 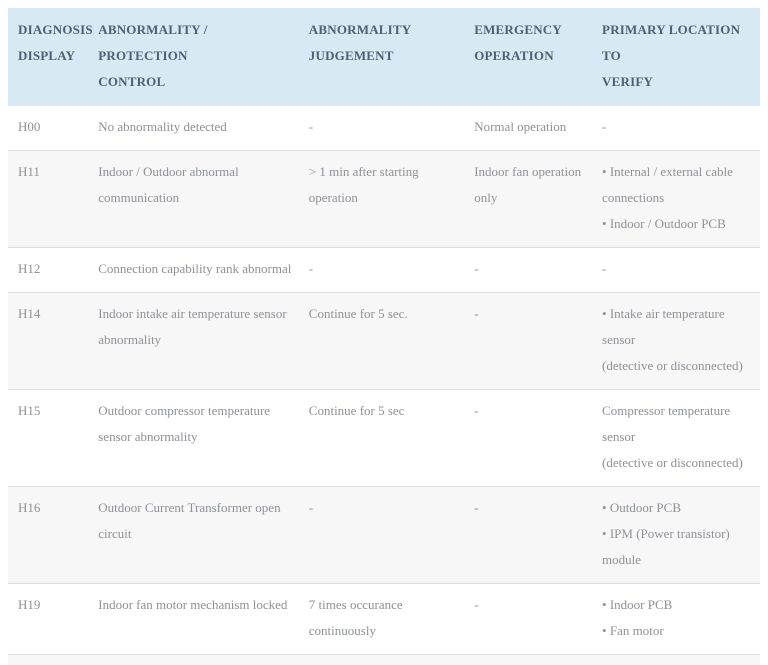 I want to click on cell-locations: • Indoor PCB • Fan motor, so click(x=681, y=618).